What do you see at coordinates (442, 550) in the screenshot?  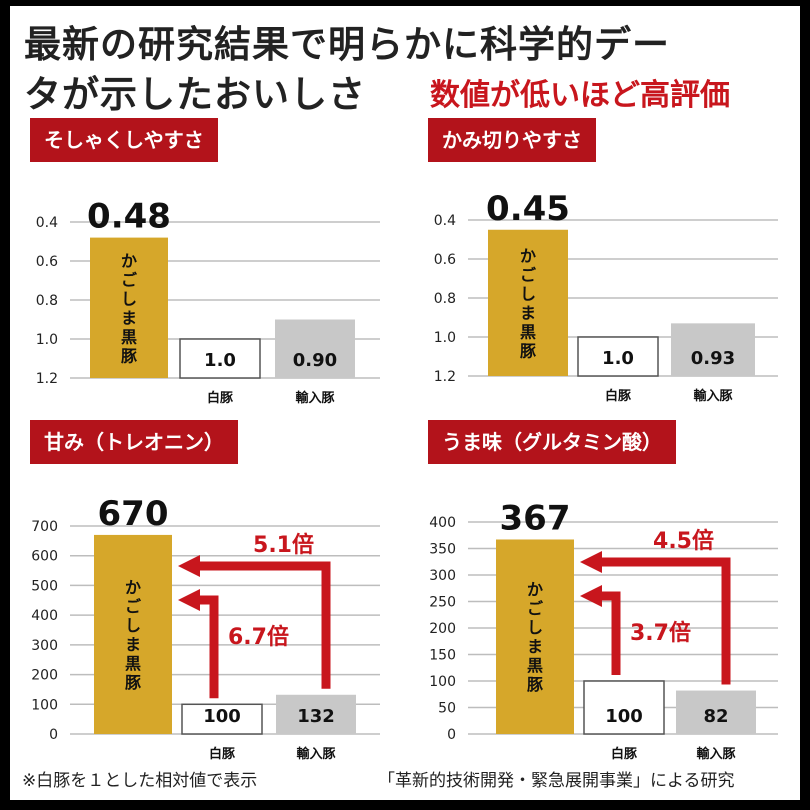 I see `y-tick-label: 350` at bounding box center [442, 550].